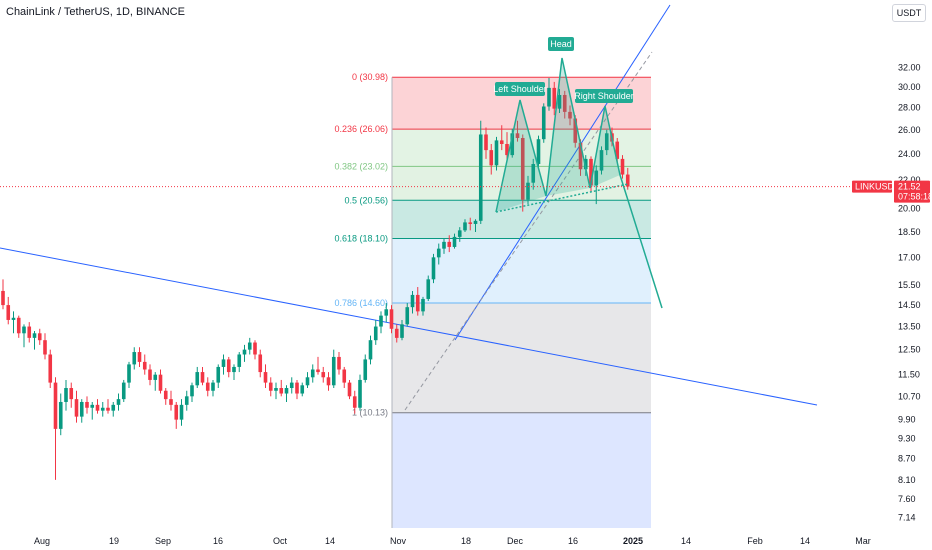  Describe the element at coordinates (452, 541) in the screenshot. I see `time-axis: Aug 19 Sep 16 Oct 14 Nov 18 Dec 16 2025 14 Feb 14 Mar` at that location.